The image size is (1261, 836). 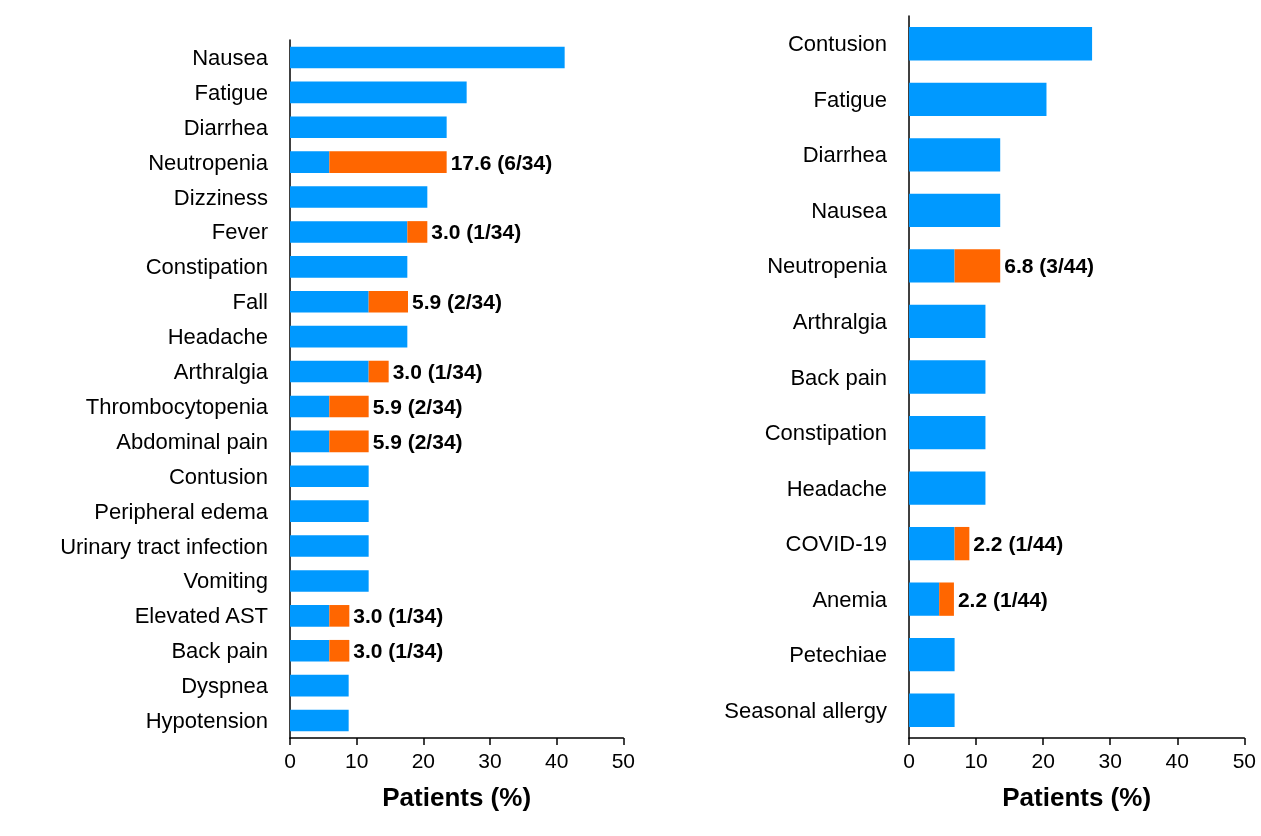 What do you see at coordinates (225, 581) in the screenshot?
I see `y-tick-label: Vomiting` at bounding box center [225, 581].